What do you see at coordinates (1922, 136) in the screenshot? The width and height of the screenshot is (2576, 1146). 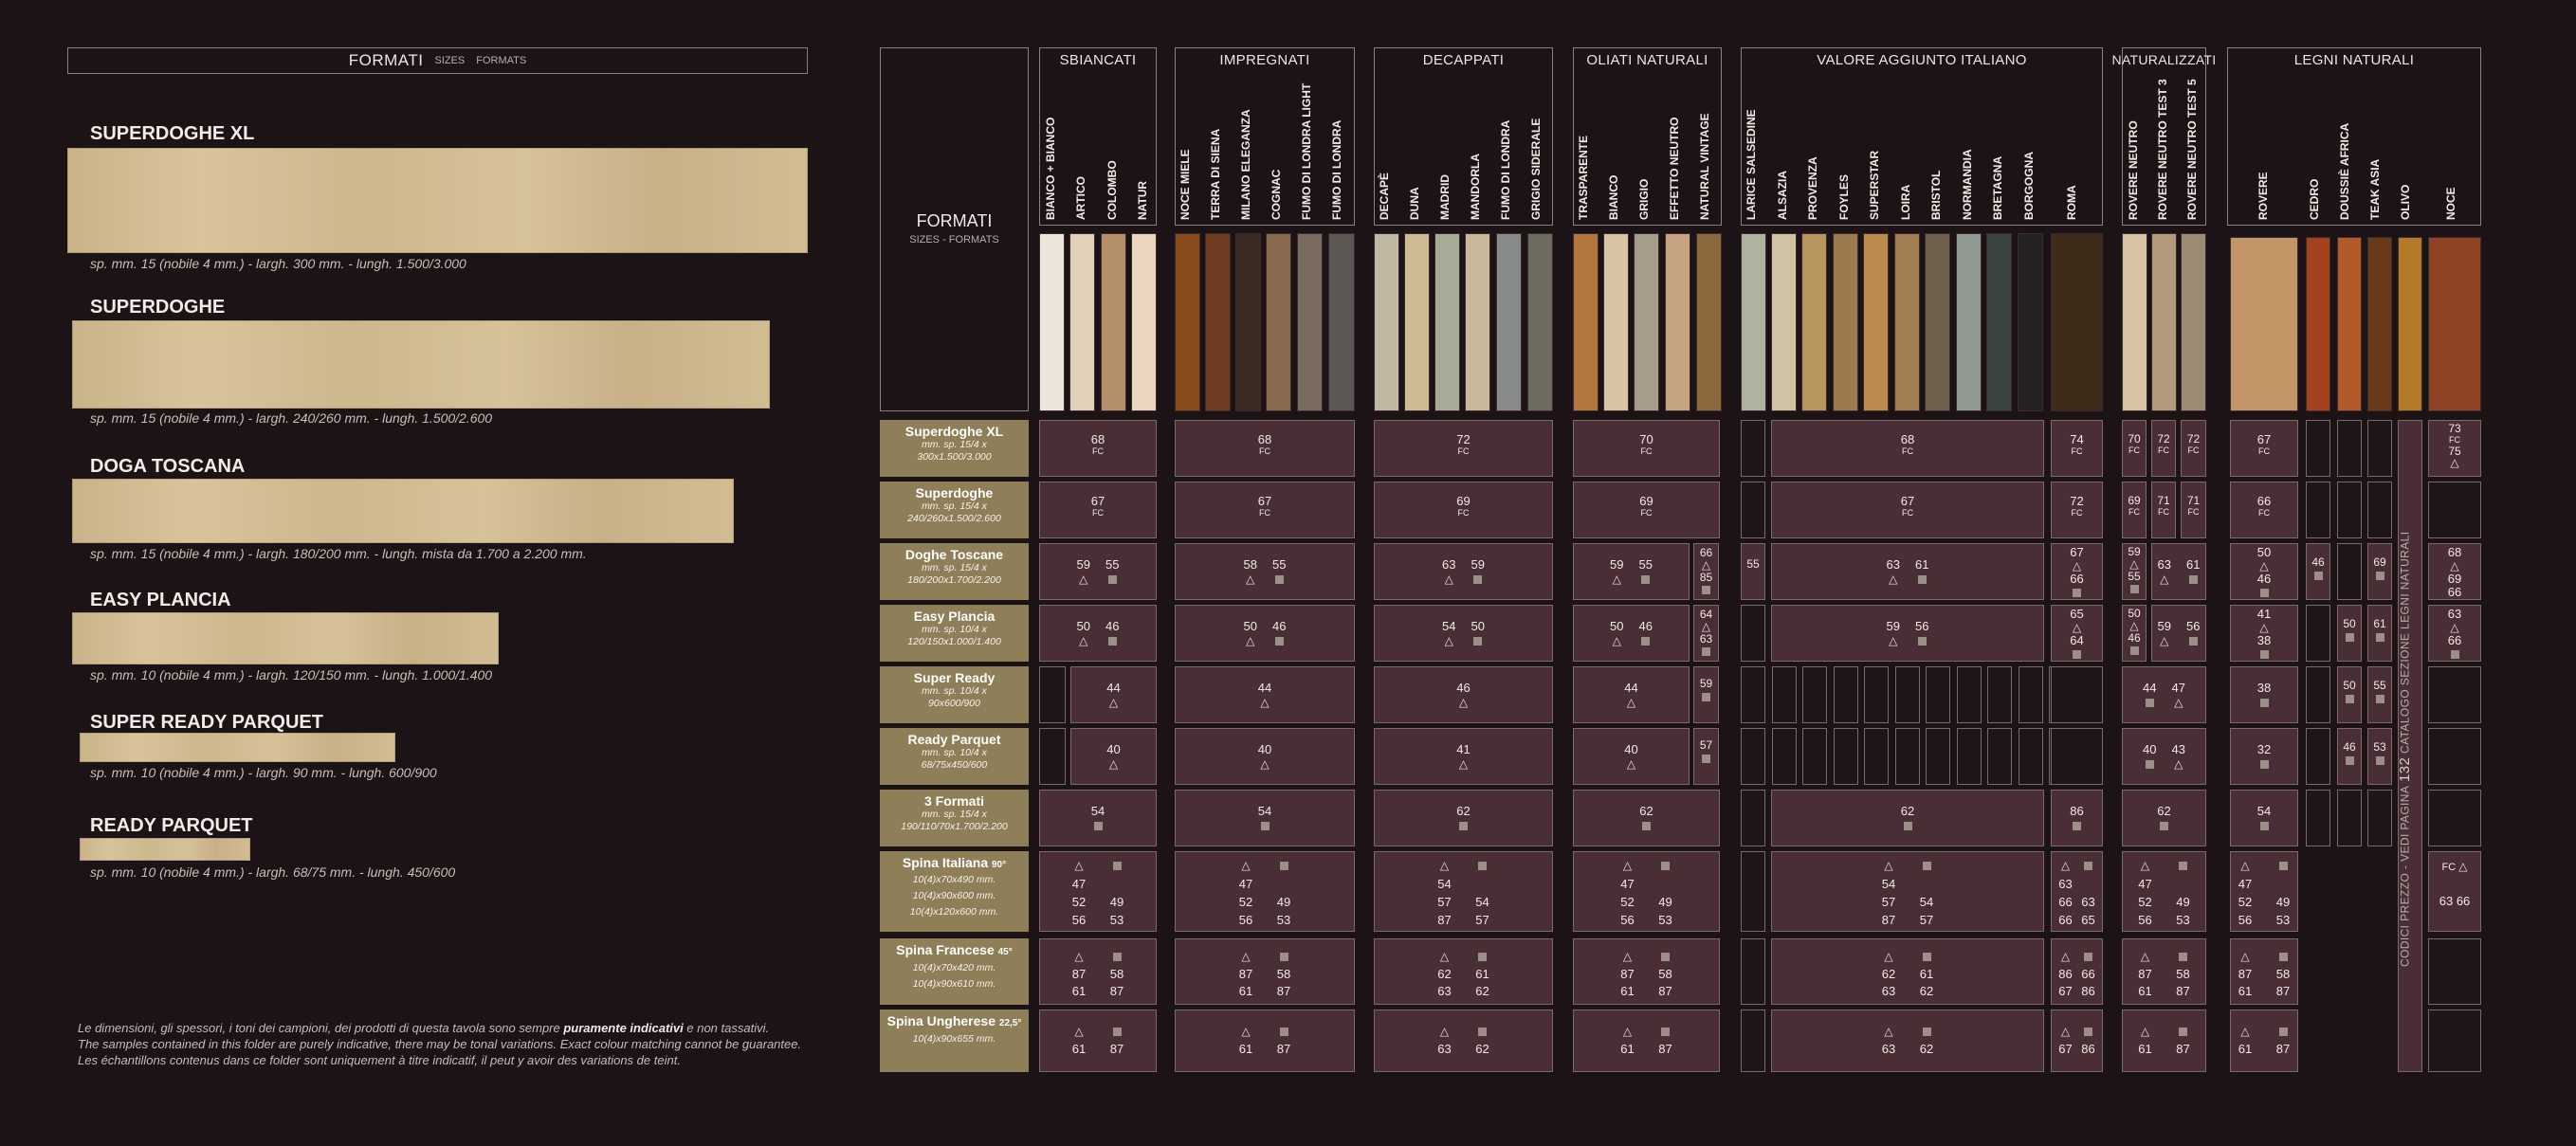 I see `group-header-valore-aggiunto-italiano: VALORE AGGIUNTO ITALIANO` at bounding box center [1922, 136].